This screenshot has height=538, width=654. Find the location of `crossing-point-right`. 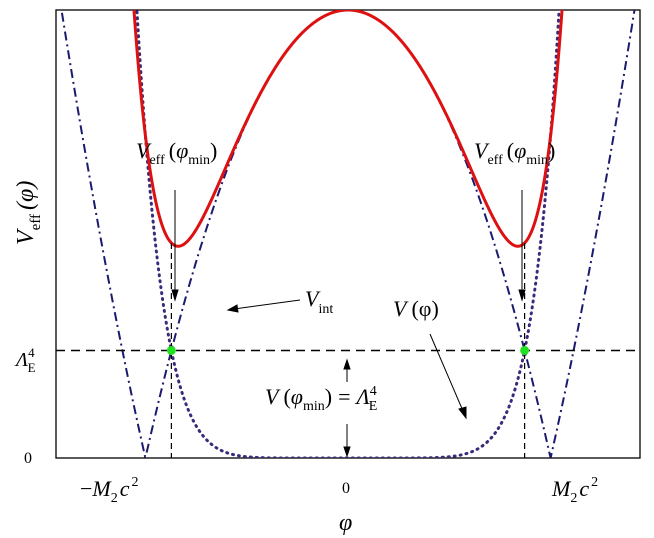

crossing-point-right is located at coordinates (525, 350).